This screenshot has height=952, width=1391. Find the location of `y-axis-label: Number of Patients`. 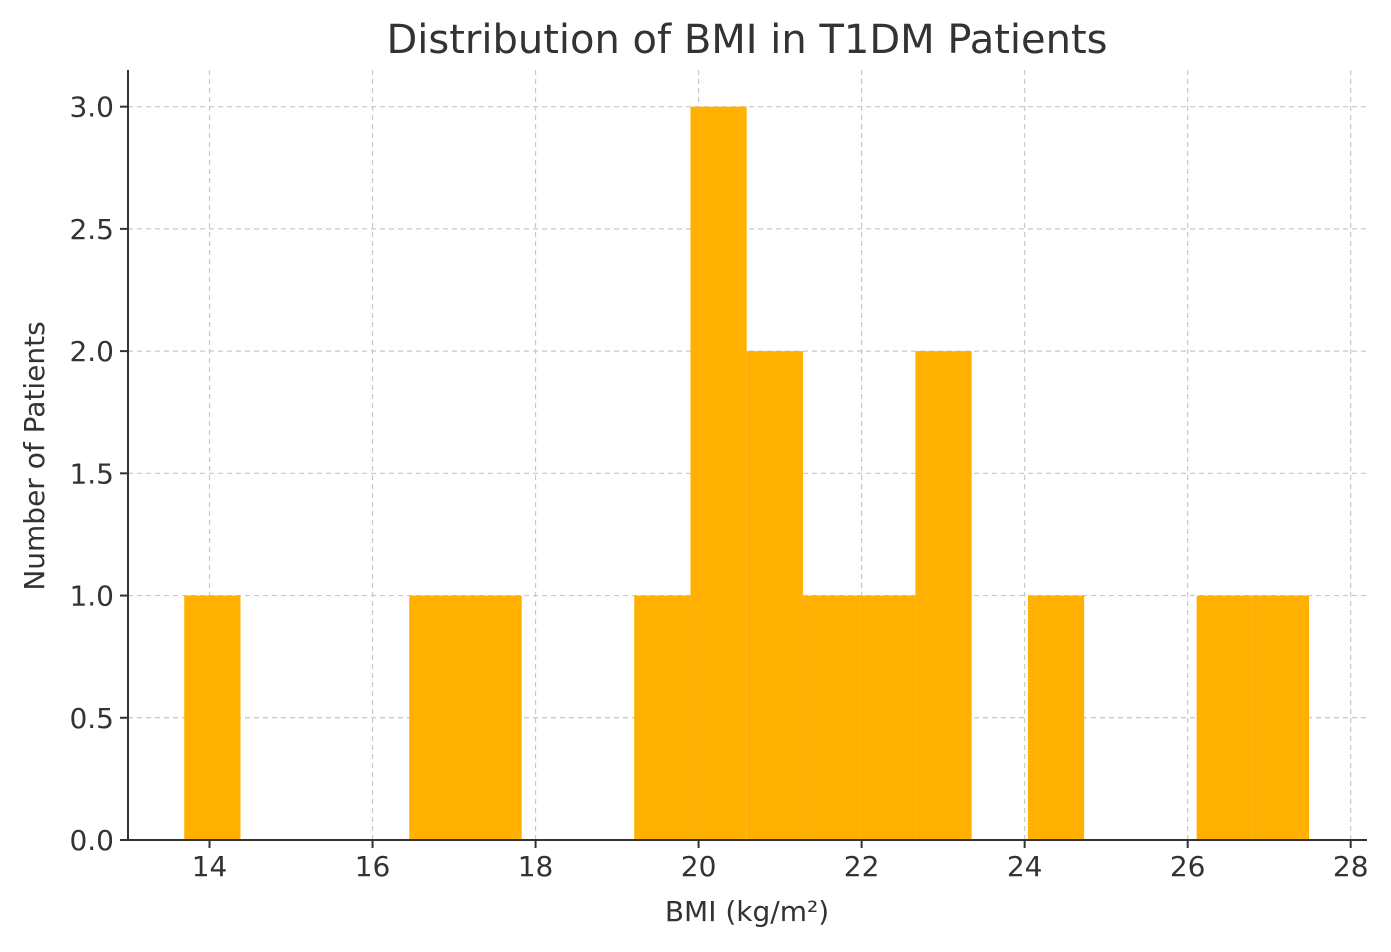

y-axis-label: Number of Patients is located at coordinates (34, 455).